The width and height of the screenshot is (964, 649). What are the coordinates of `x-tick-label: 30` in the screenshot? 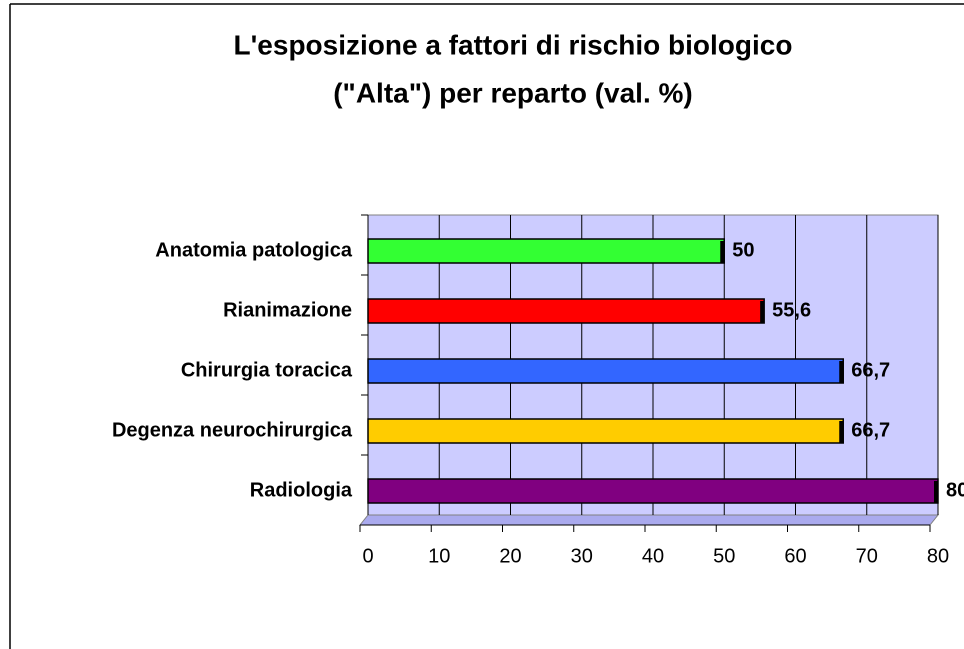 It's located at (582, 556).